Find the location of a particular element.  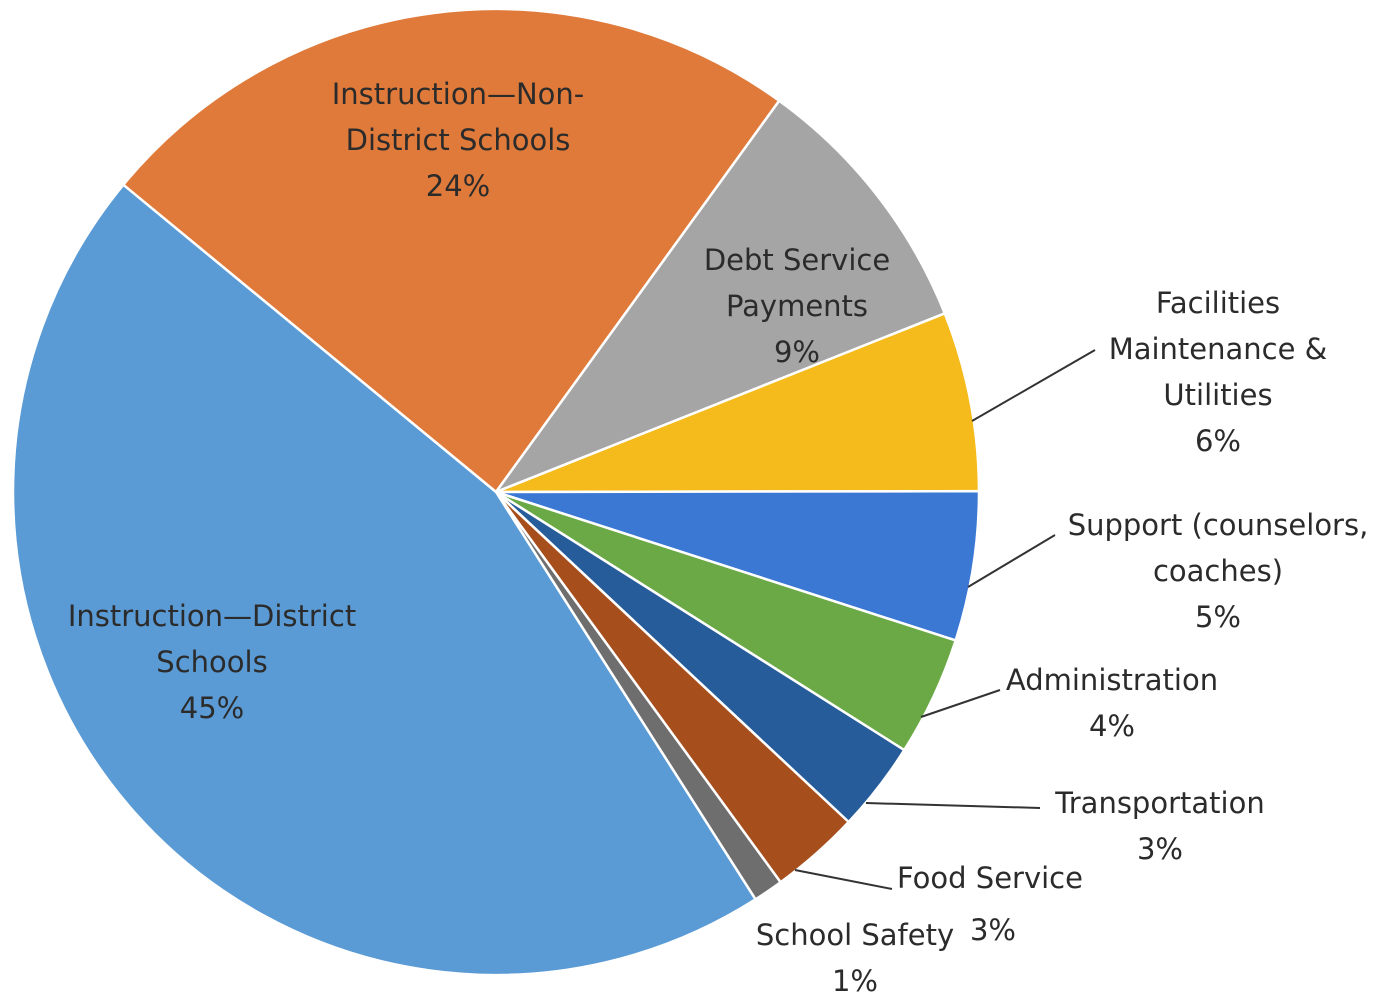

slice-label-line: 5% is located at coordinates (1218, 617).